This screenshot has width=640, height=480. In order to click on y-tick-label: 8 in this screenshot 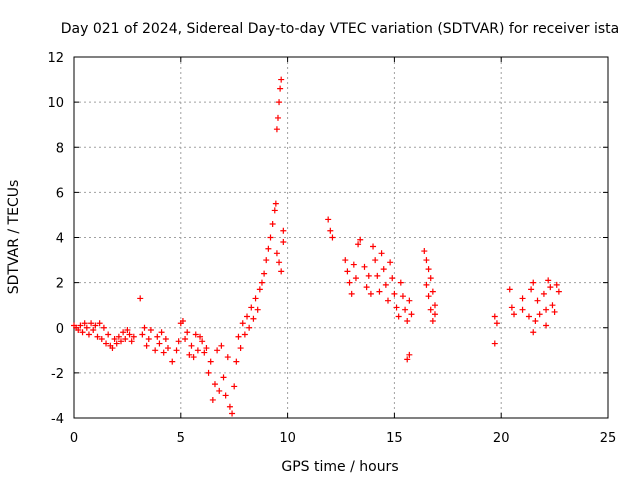, I will do `click(60, 148)`.